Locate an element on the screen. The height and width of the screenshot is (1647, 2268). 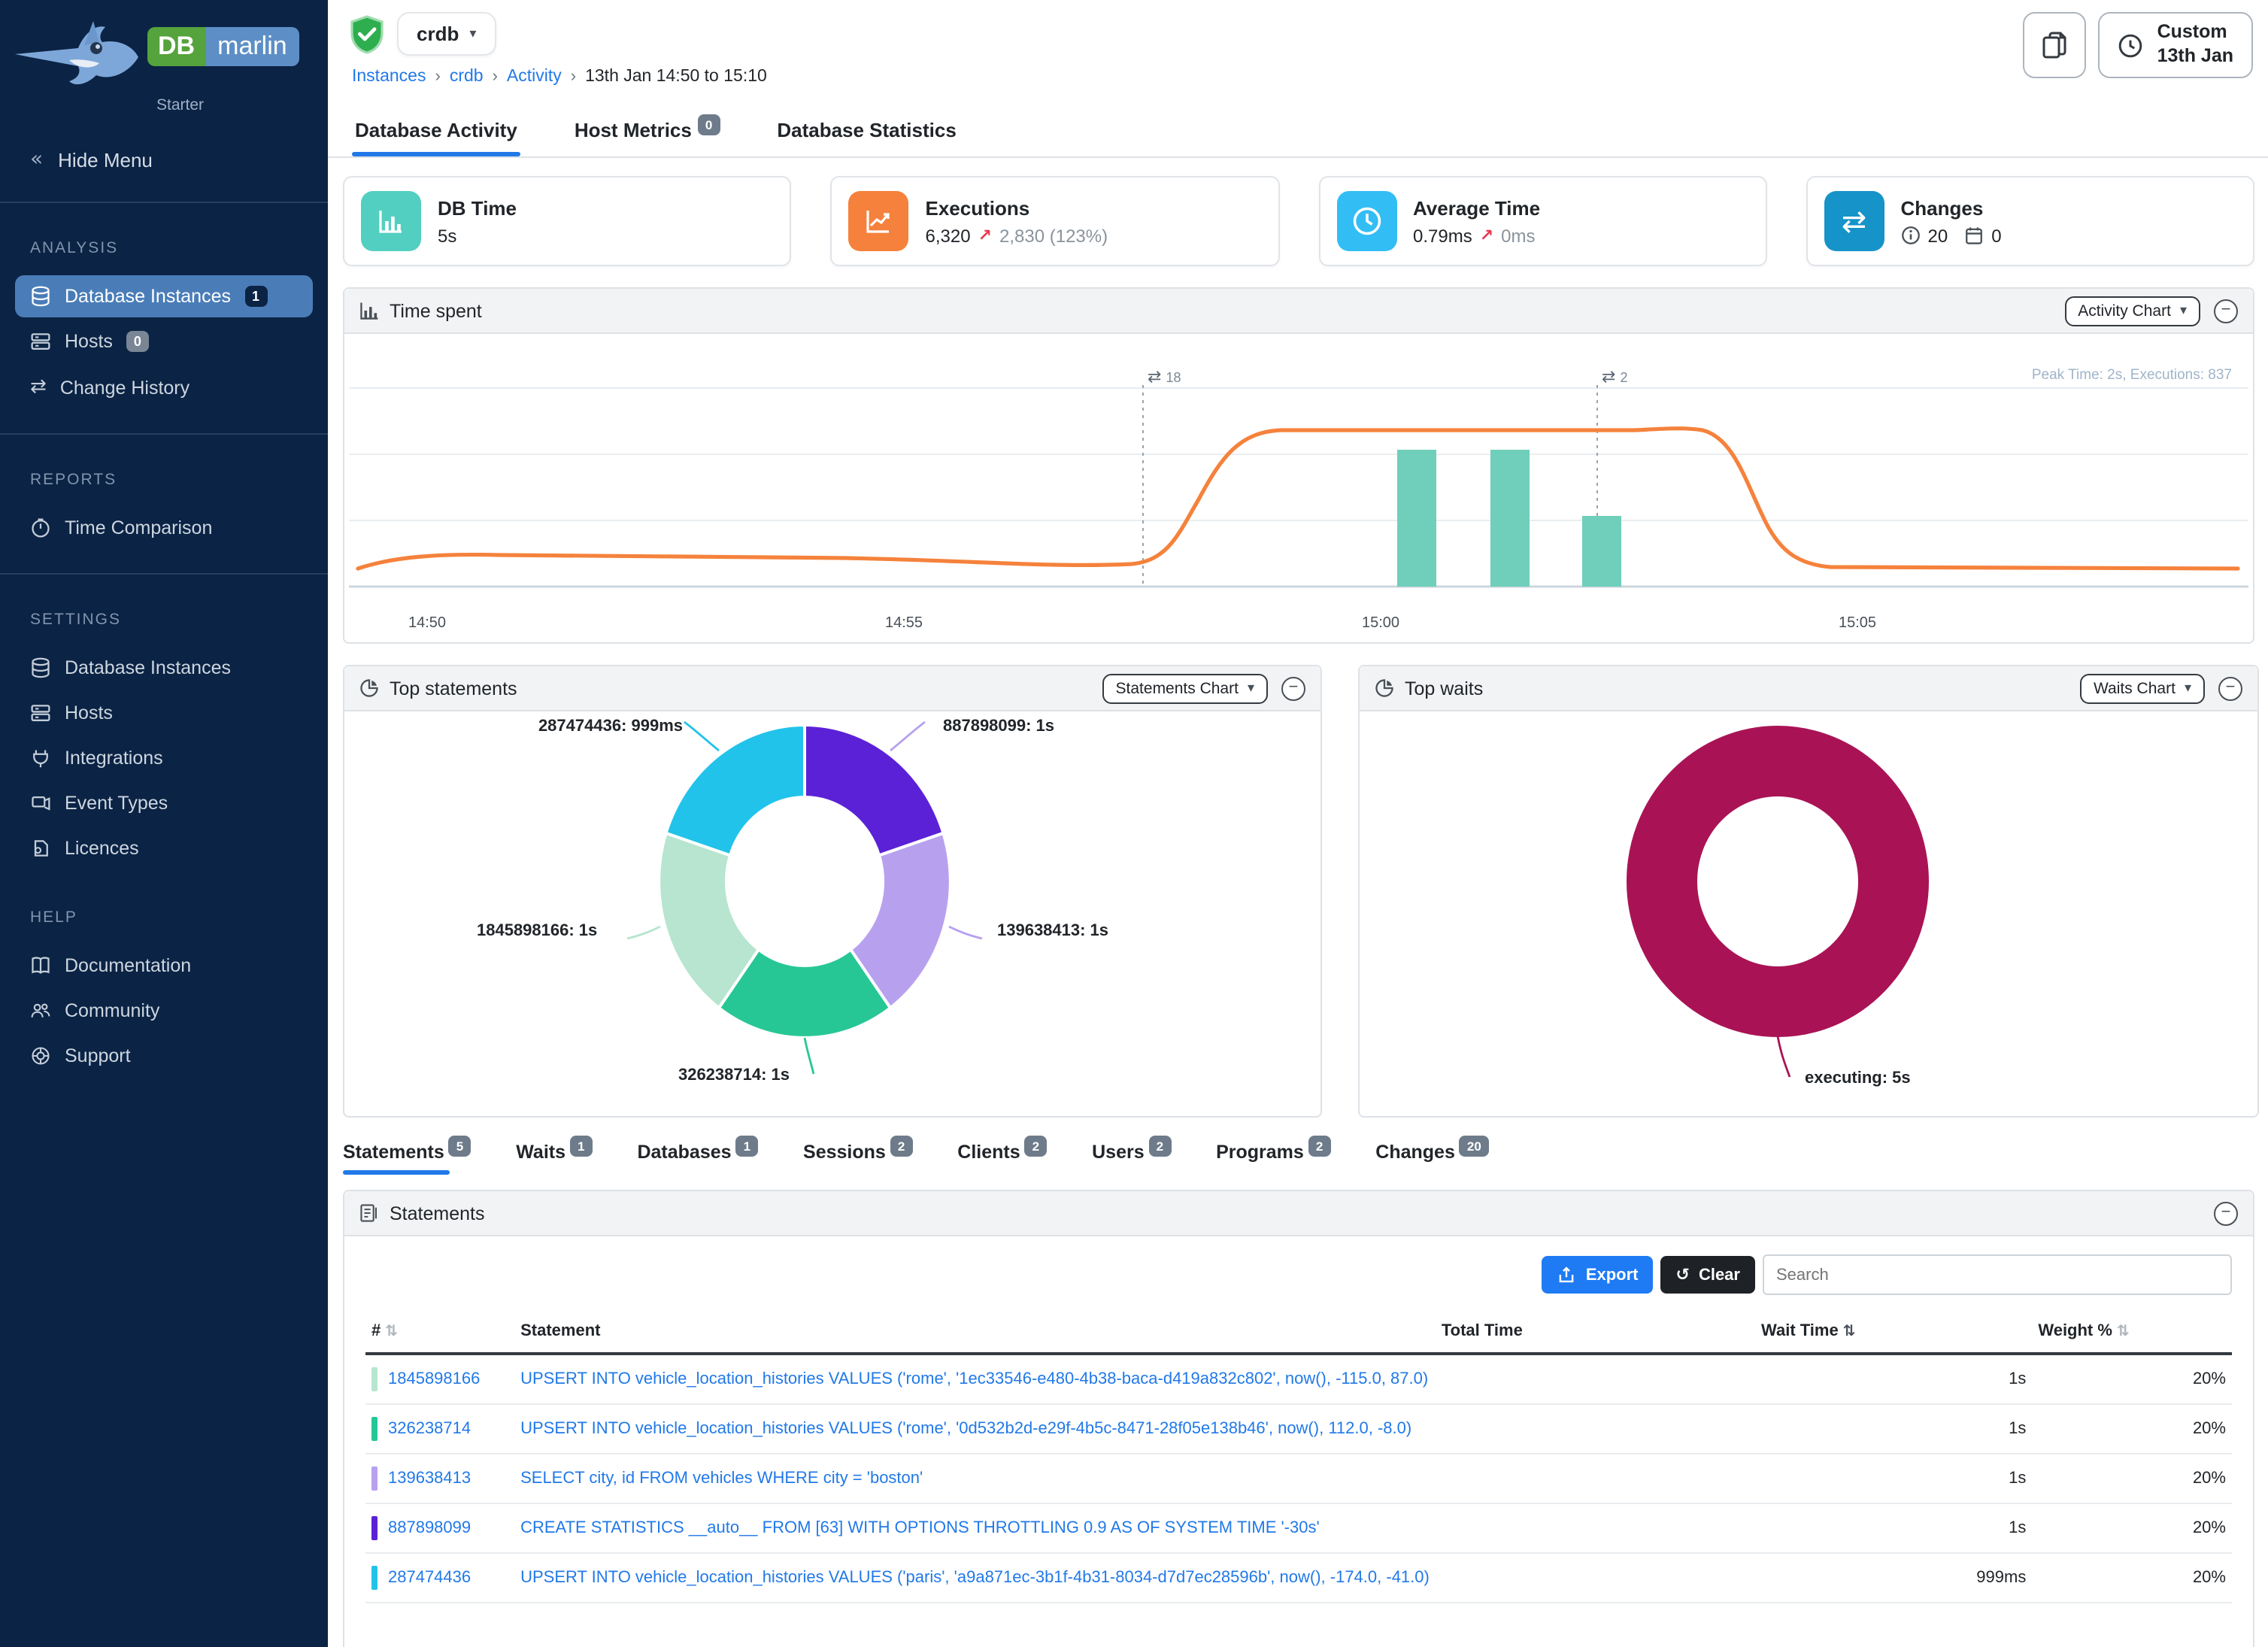
waits-chart-select: Waits Chart ▾ is located at coordinates (2142, 688).